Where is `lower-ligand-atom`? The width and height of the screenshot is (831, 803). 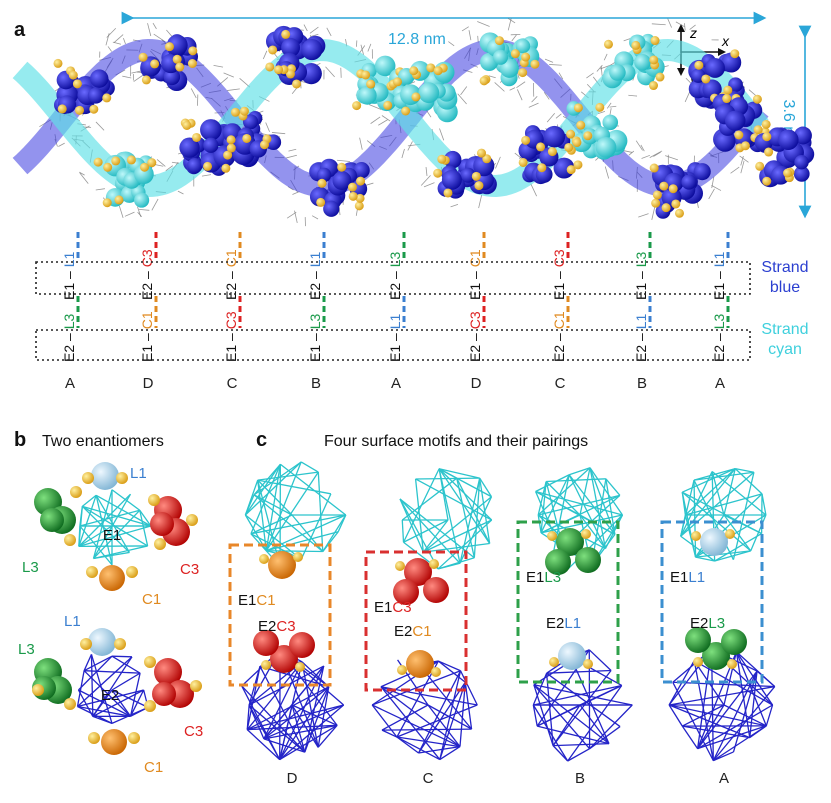
lower-ligand-atom is located at coordinates (572, 656).